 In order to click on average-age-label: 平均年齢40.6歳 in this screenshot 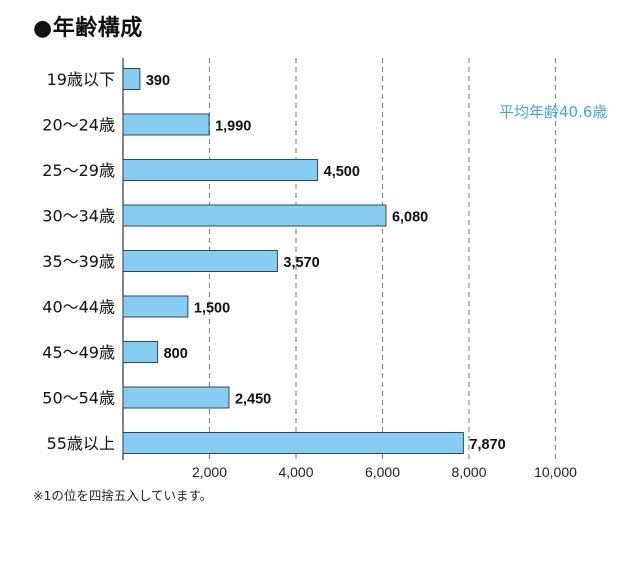, I will do `click(553, 112)`.